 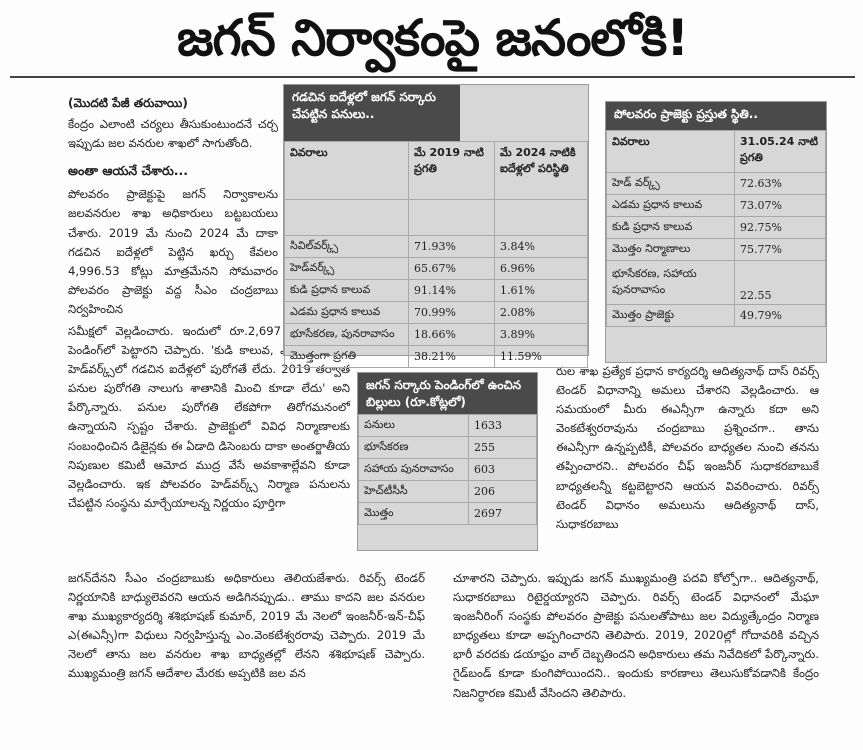 I want to click on table-cell: 70.99%, so click(x=451, y=312).